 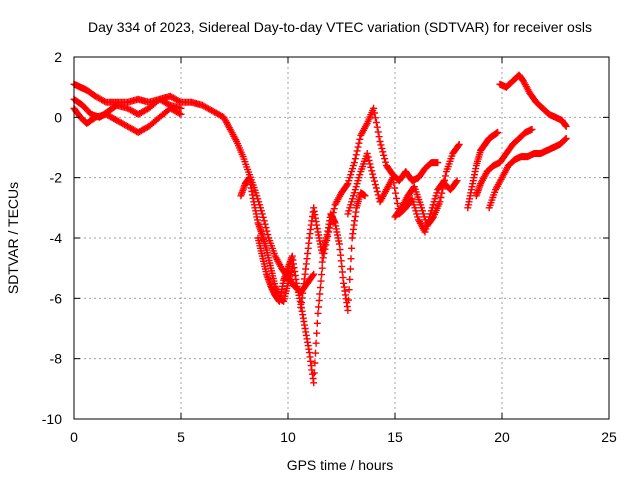 What do you see at coordinates (56, 359) in the screenshot?
I see `y-tick-label: -8` at bounding box center [56, 359].